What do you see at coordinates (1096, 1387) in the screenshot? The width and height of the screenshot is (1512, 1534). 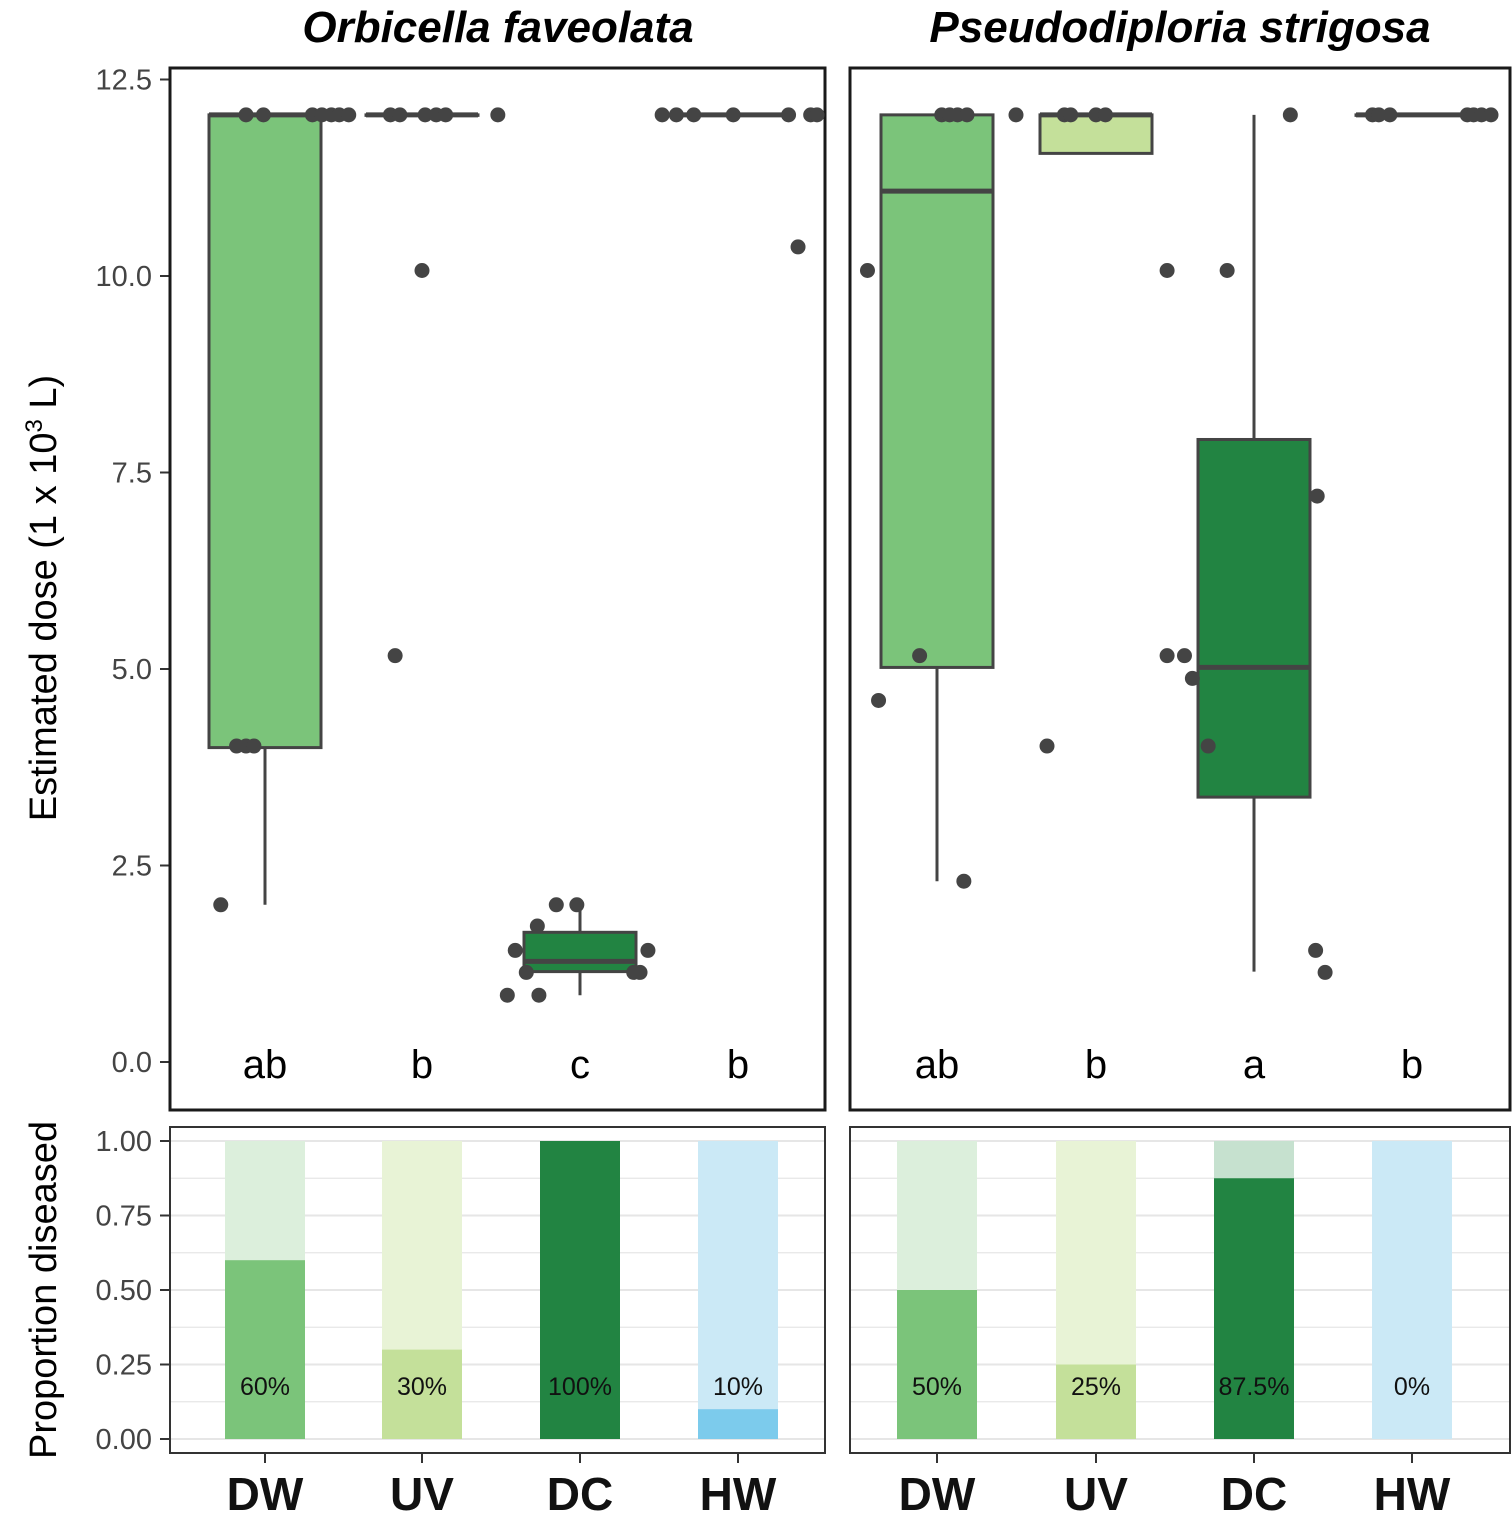 I see `proportion-label: 25%` at bounding box center [1096, 1387].